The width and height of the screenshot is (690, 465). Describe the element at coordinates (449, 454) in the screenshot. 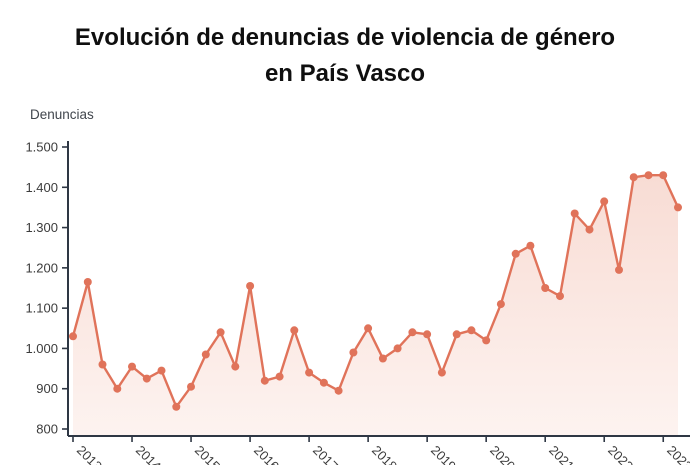

I see `x-tick-label: 2019T1` at that location.